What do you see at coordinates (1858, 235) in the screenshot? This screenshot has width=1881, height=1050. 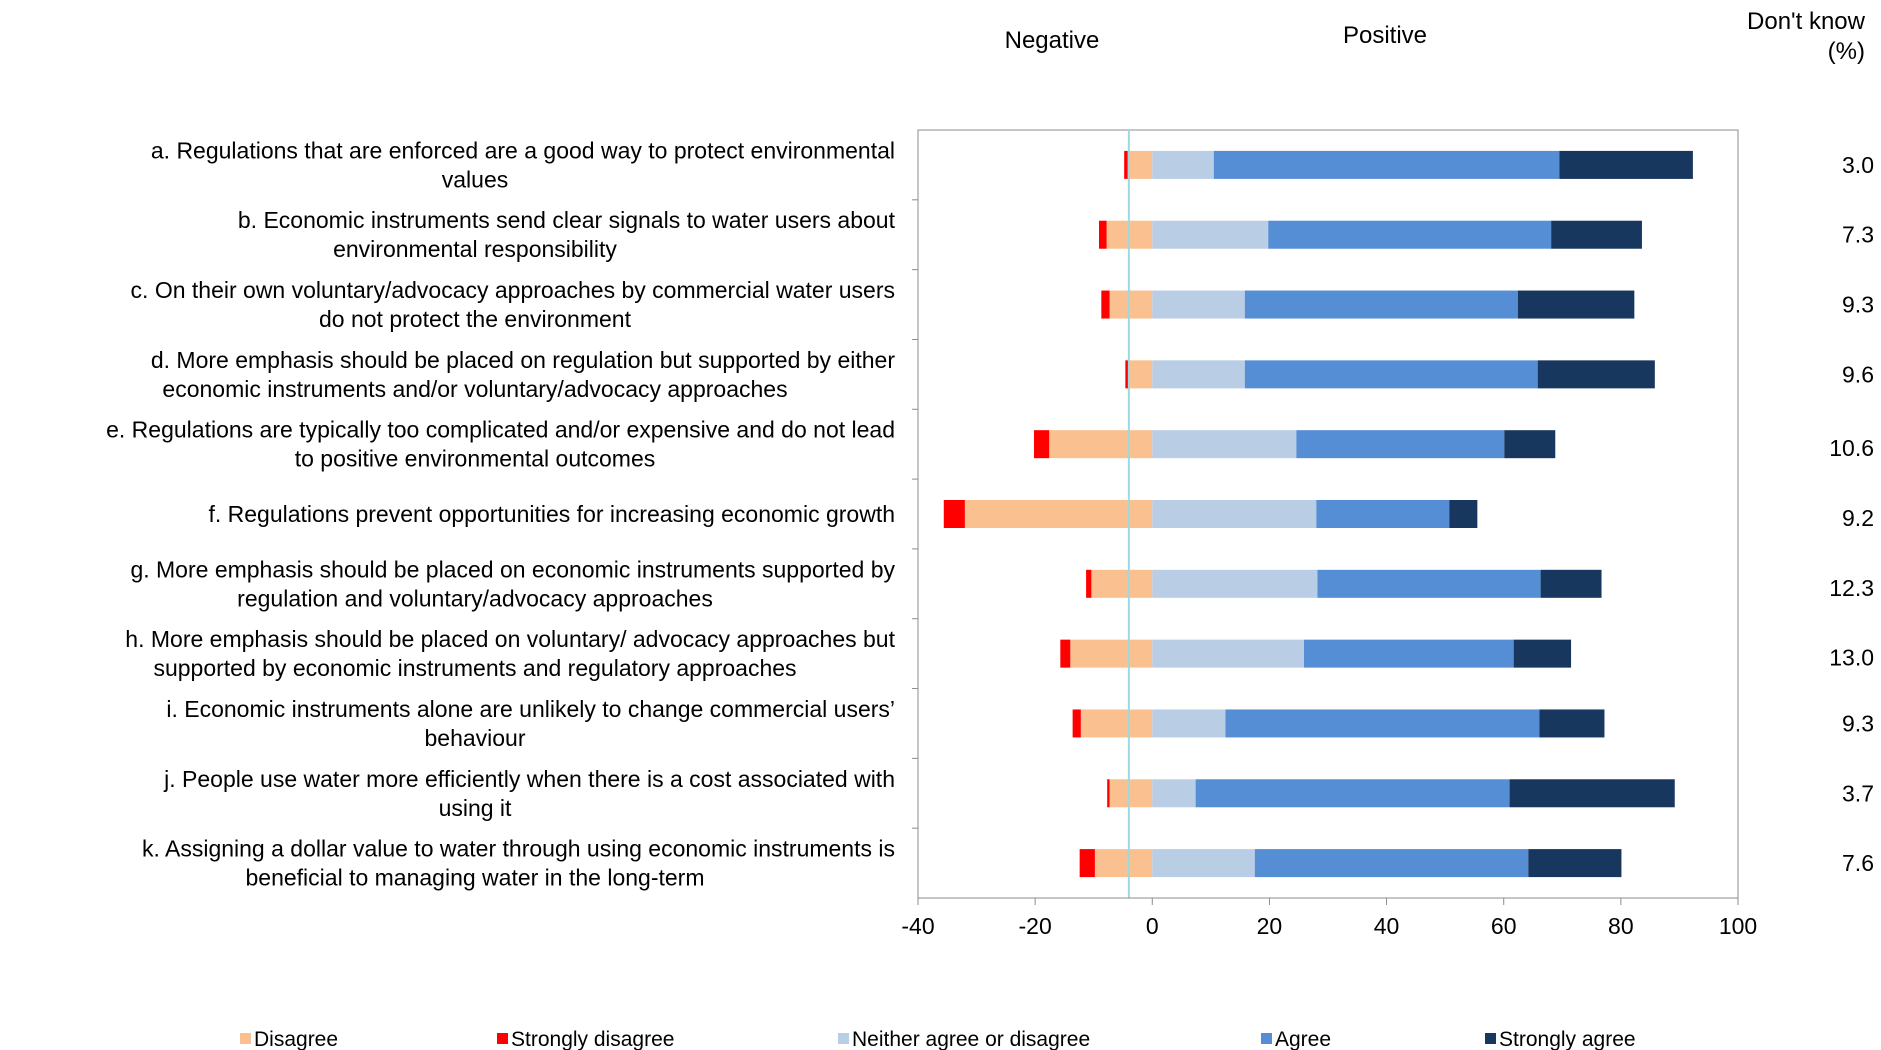 I see `dont-know-value: 7.3` at bounding box center [1858, 235].